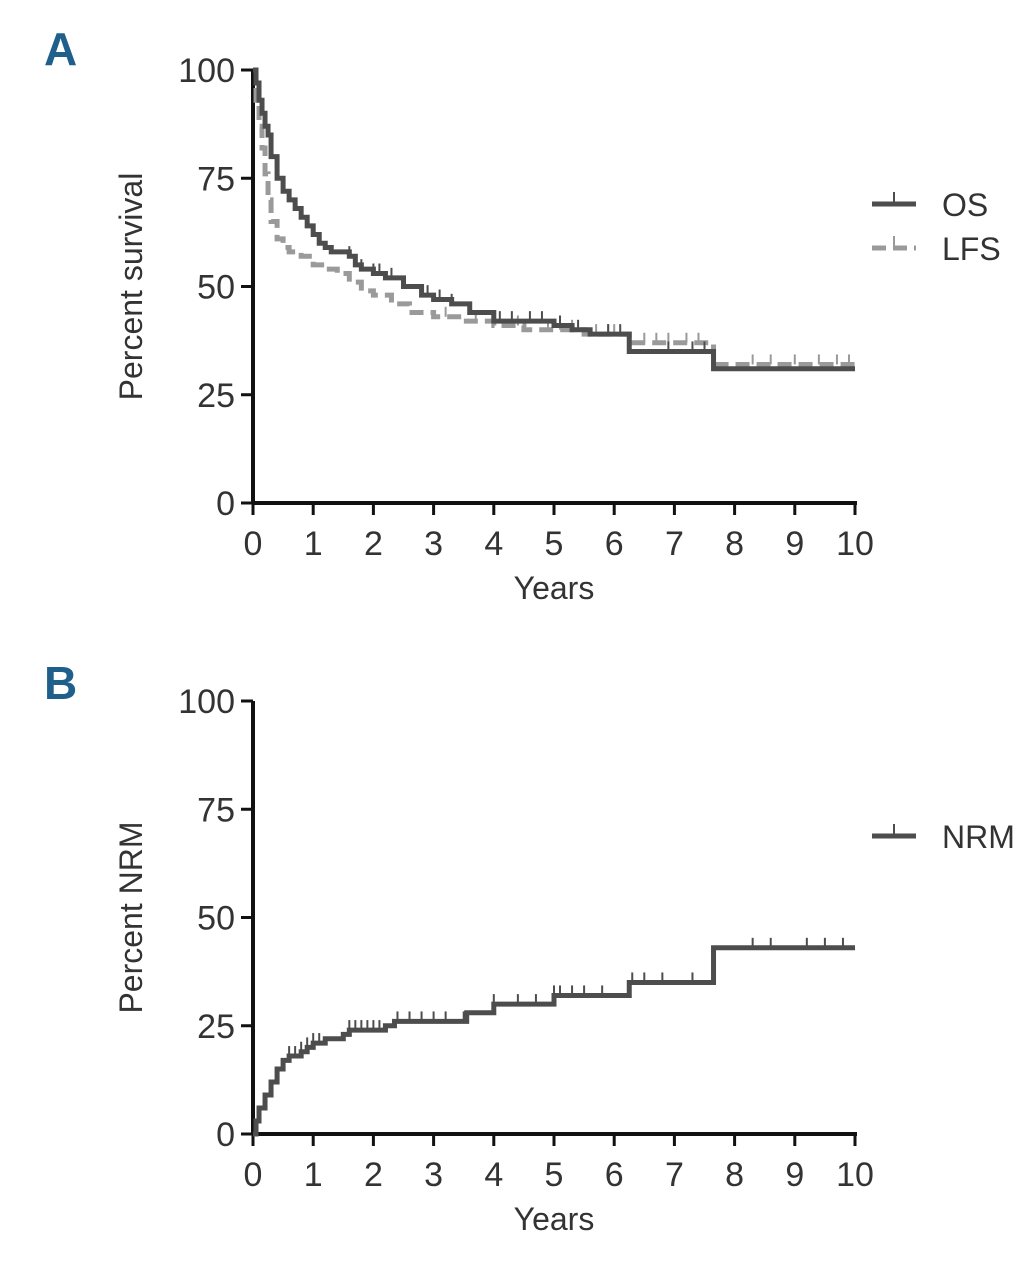  What do you see at coordinates (131, 917) in the screenshot?
I see `y-axis-title: Percent NRM` at bounding box center [131, 917].